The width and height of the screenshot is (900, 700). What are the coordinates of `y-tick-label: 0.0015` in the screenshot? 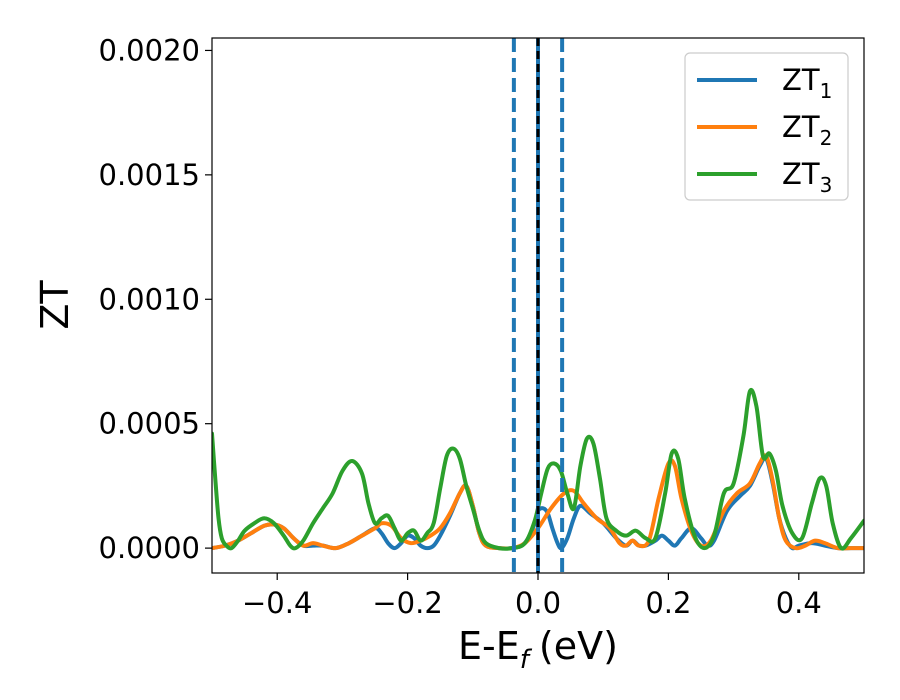 It's located at (149, 175).